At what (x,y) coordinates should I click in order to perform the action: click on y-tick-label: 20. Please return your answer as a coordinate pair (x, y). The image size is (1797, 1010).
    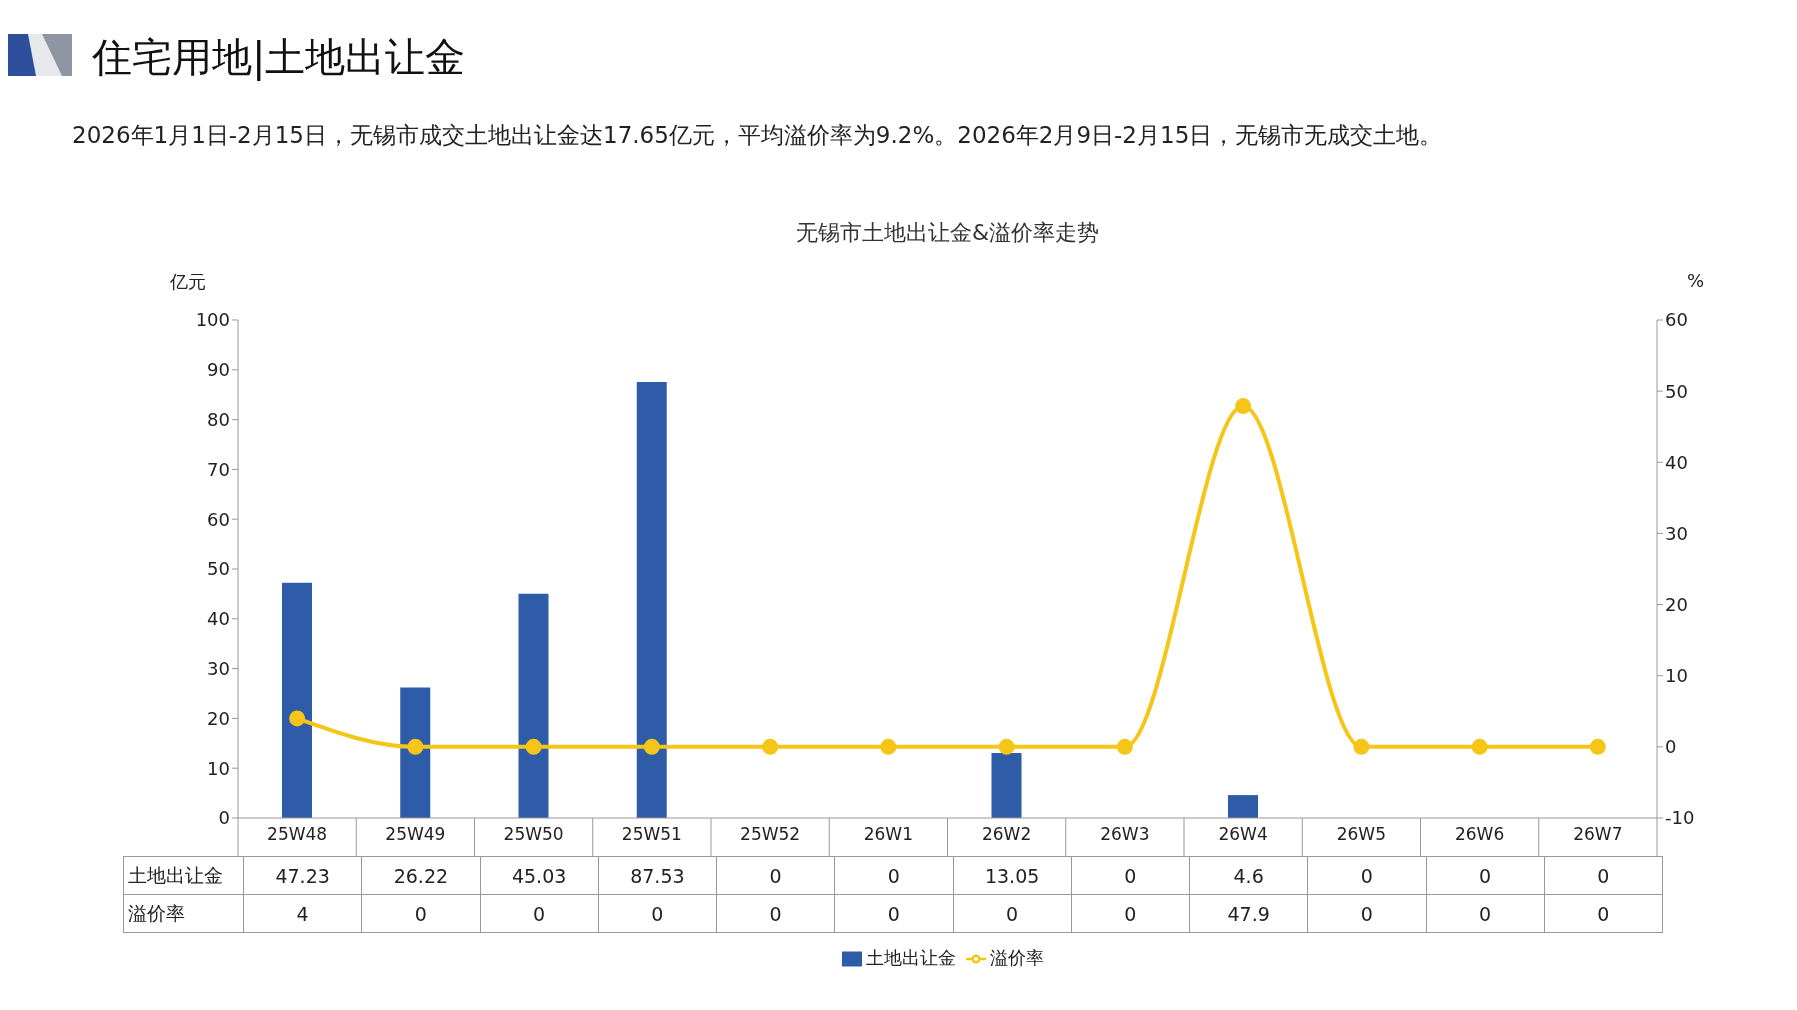
    Looking at the image, I should click on (218, 718).